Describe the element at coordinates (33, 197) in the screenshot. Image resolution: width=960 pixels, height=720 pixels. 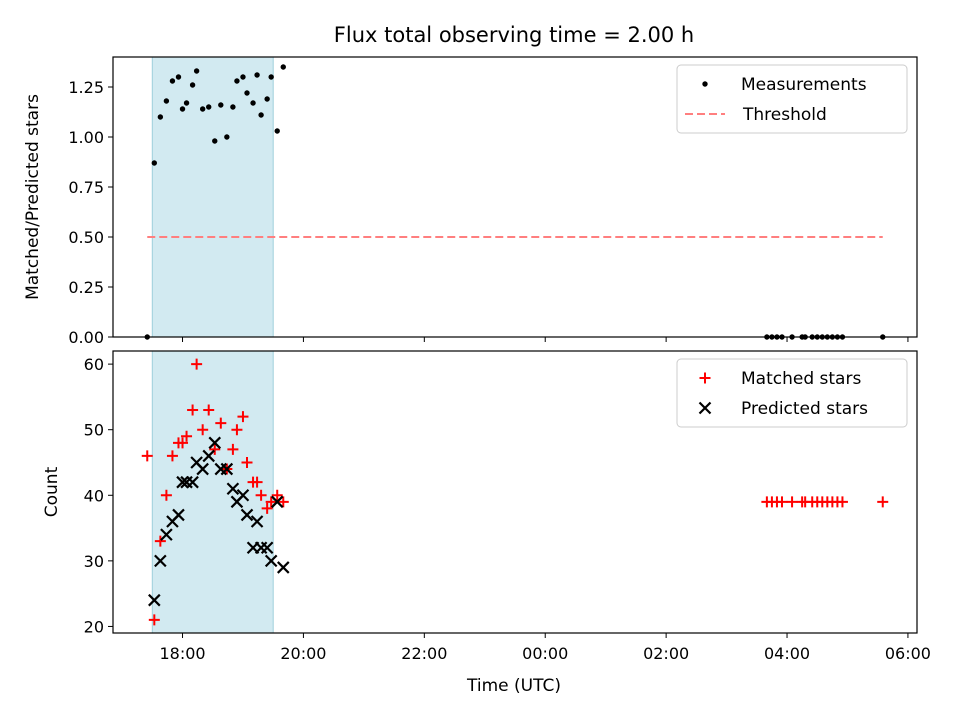
I see `ratio-y-axis-label: Matched/Predicted stars` at that location.